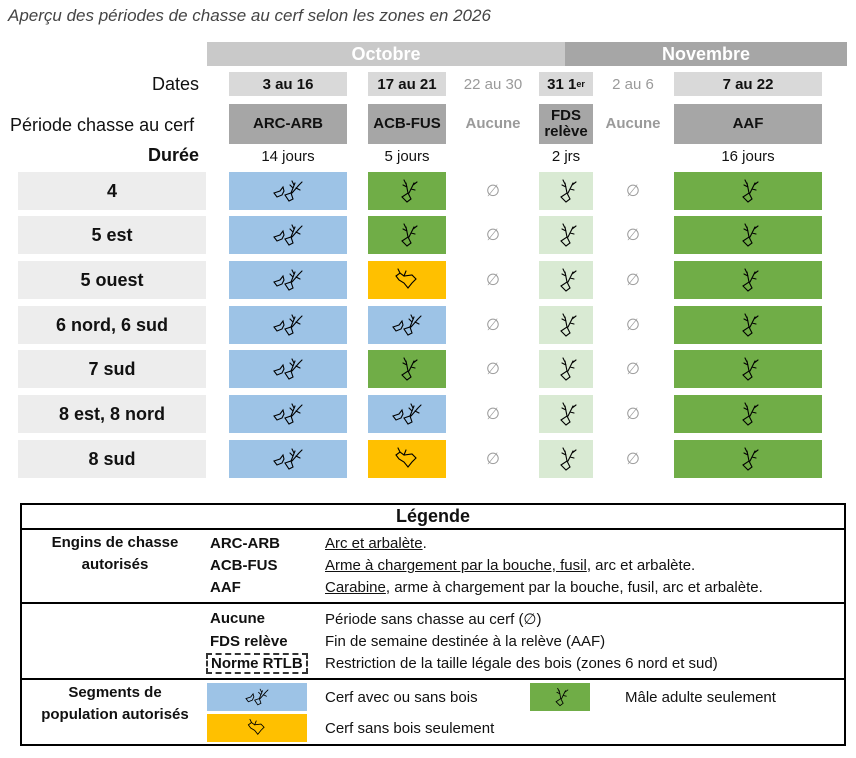 The image size is (856, 758). What do you see at coordinates (748, 156) in the screenshot?
I see `duration-cell: 16 jours` at bounding box center [748, 156].